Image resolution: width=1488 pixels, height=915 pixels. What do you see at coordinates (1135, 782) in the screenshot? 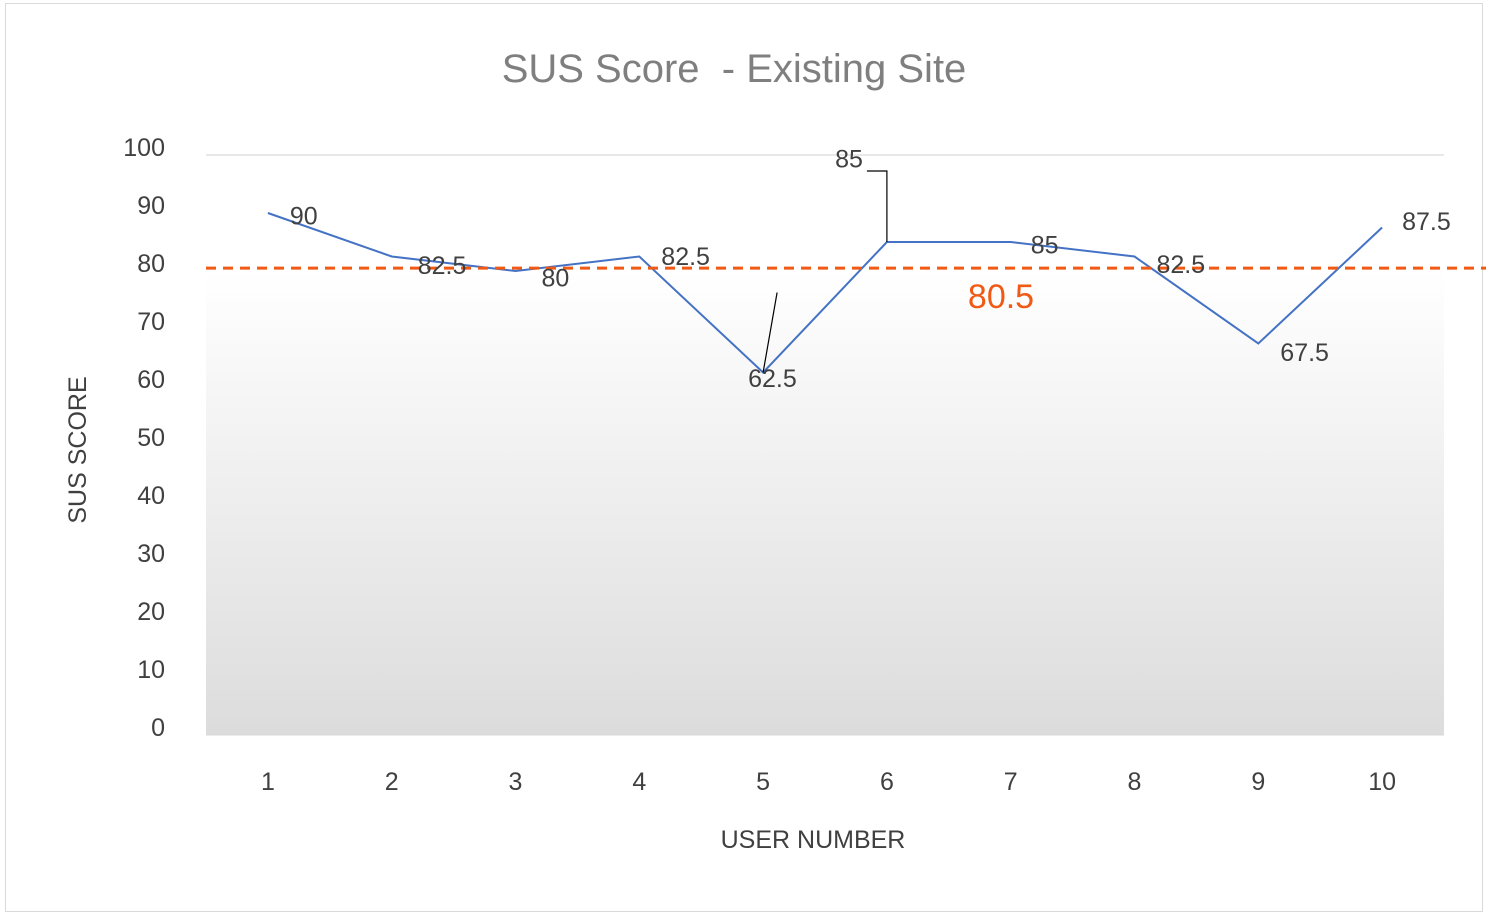
I see `x-tick-label: 8` at bounding box center [1135, 782].